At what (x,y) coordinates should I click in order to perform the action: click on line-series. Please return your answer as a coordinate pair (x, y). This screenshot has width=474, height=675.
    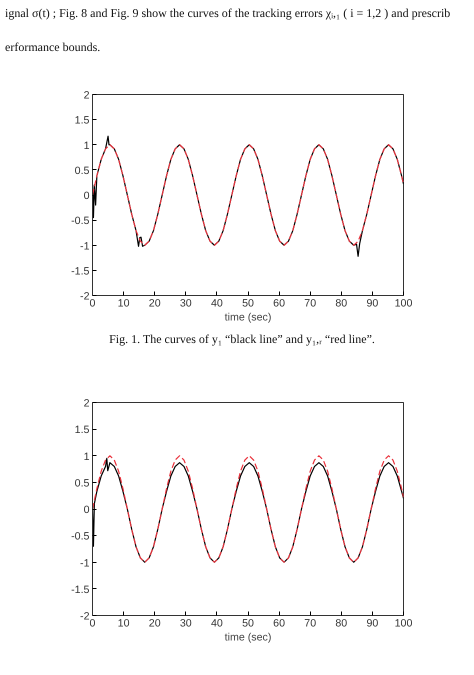
    Looking at the image, I should click on (248, 195).